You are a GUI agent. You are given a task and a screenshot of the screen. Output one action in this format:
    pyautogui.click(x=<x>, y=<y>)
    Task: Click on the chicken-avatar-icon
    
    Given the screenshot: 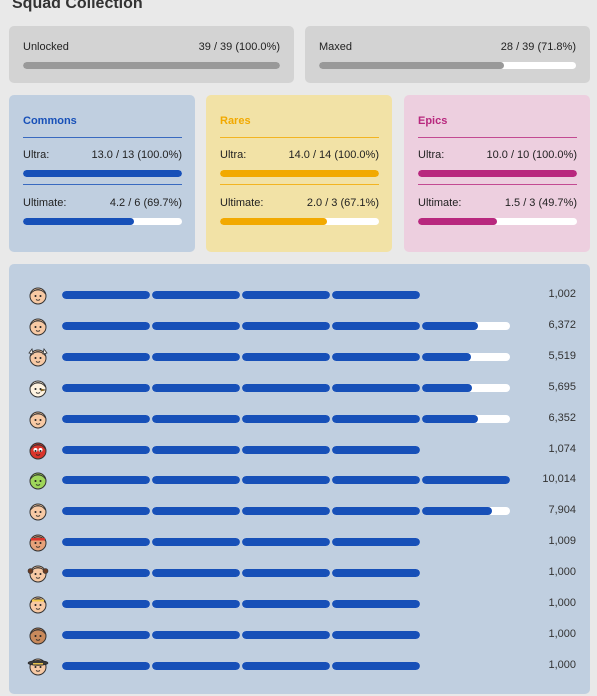 What is the action you would take?
    pyautogui.click(x=38, y=388)
    